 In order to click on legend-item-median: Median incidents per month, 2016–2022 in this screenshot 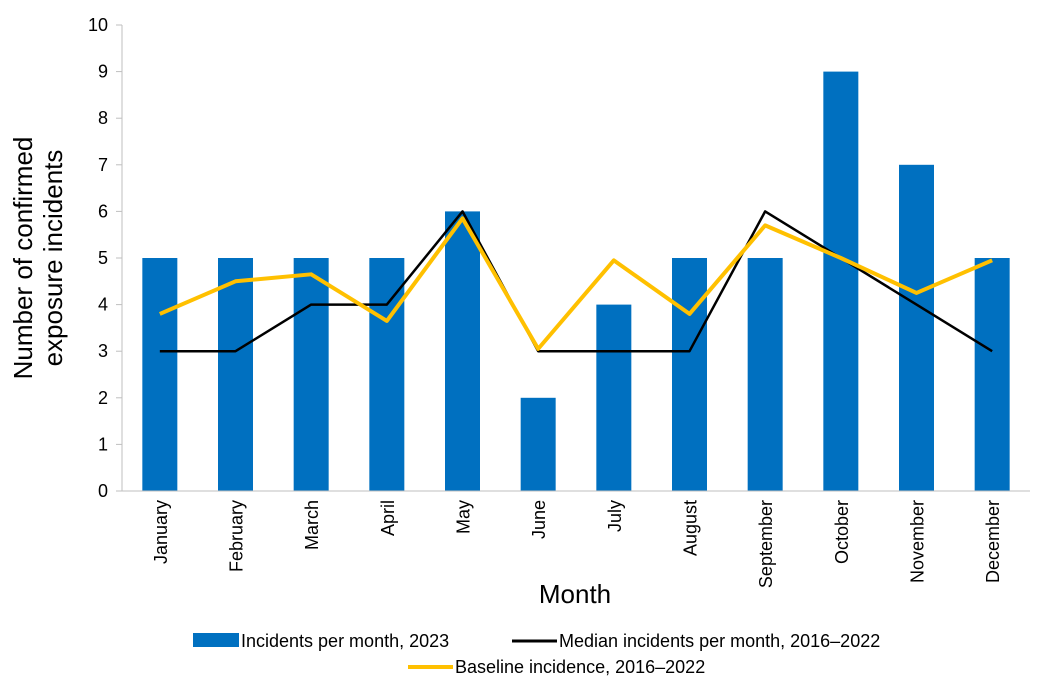, I will do `click(696, 641)`.